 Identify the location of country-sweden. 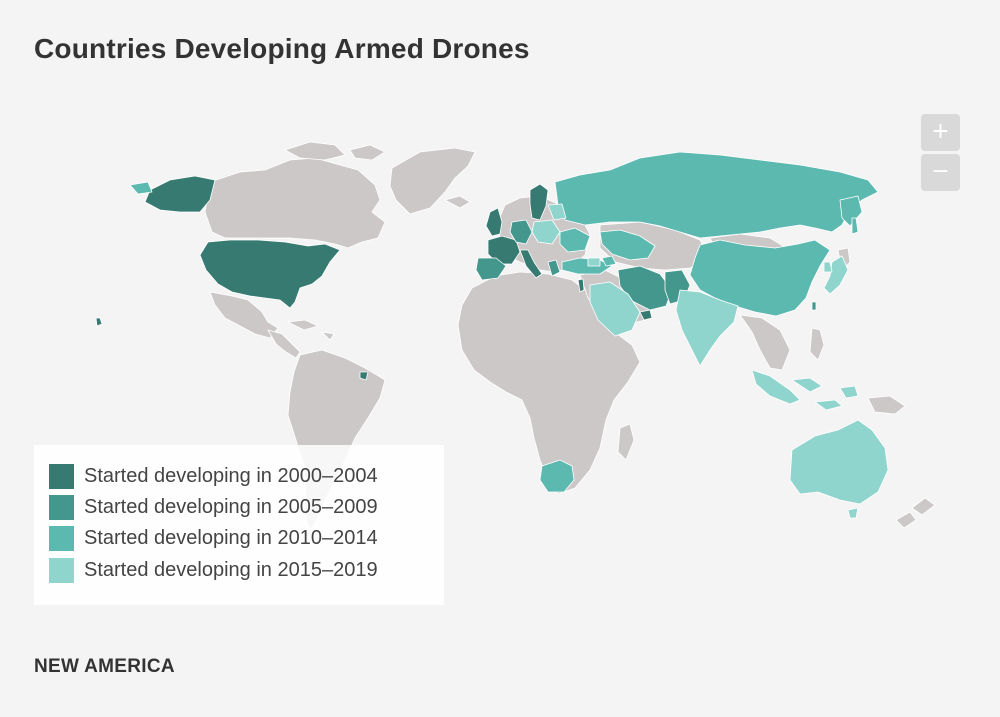
(539, 202).